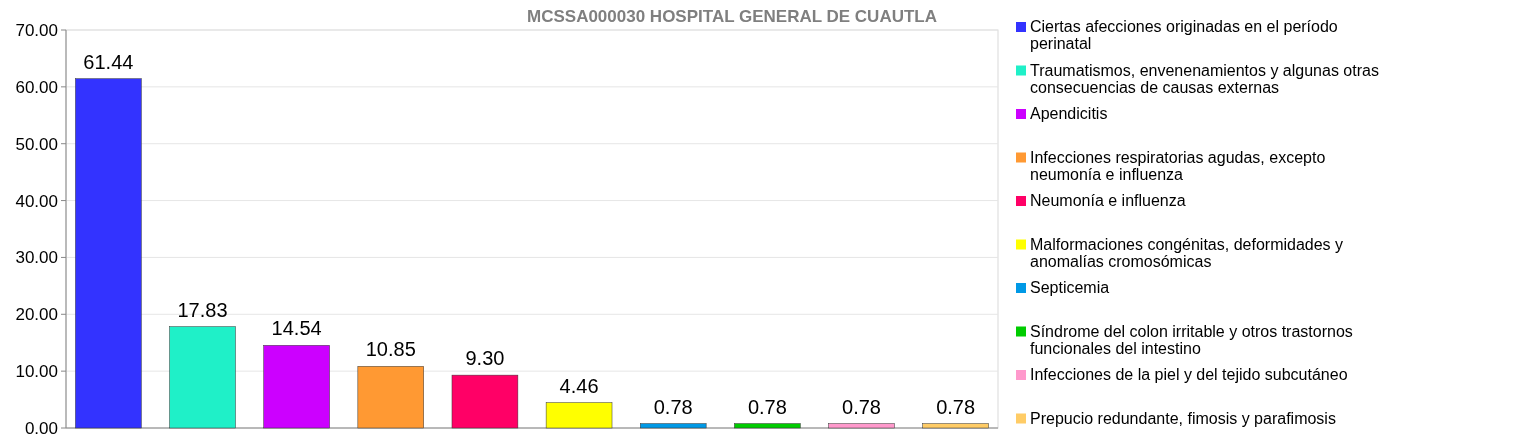 This screenshot has height=444, width=1534. Describe the element at coordinates (36, 30) in the screenshot. I see `y-tick-label: 70.00` at that location.